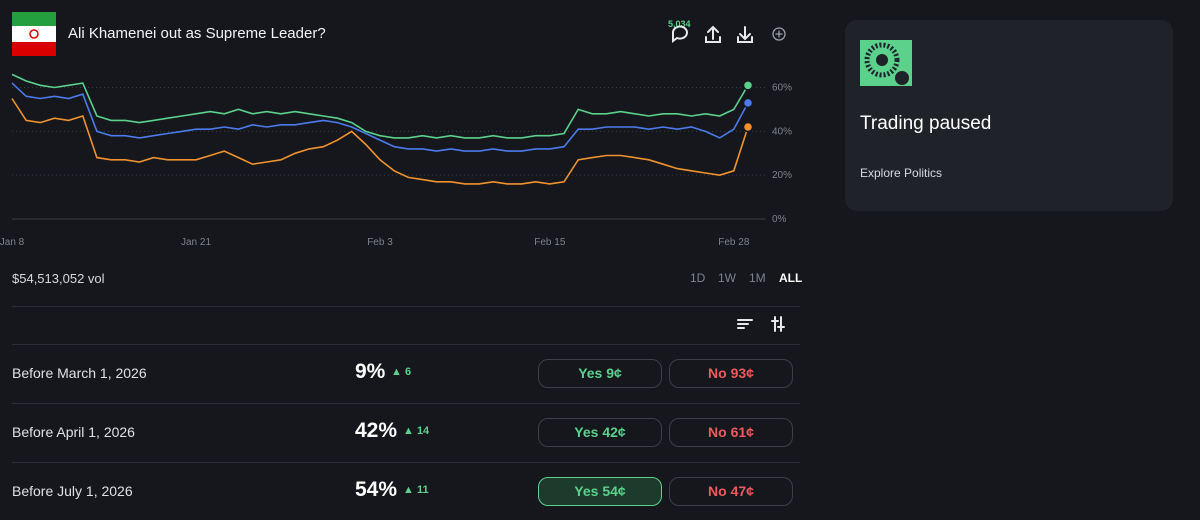 The width and height of the screenshot is (1200, 520). I want to click on x-tick-label: Feb 3, so click(380, 242).